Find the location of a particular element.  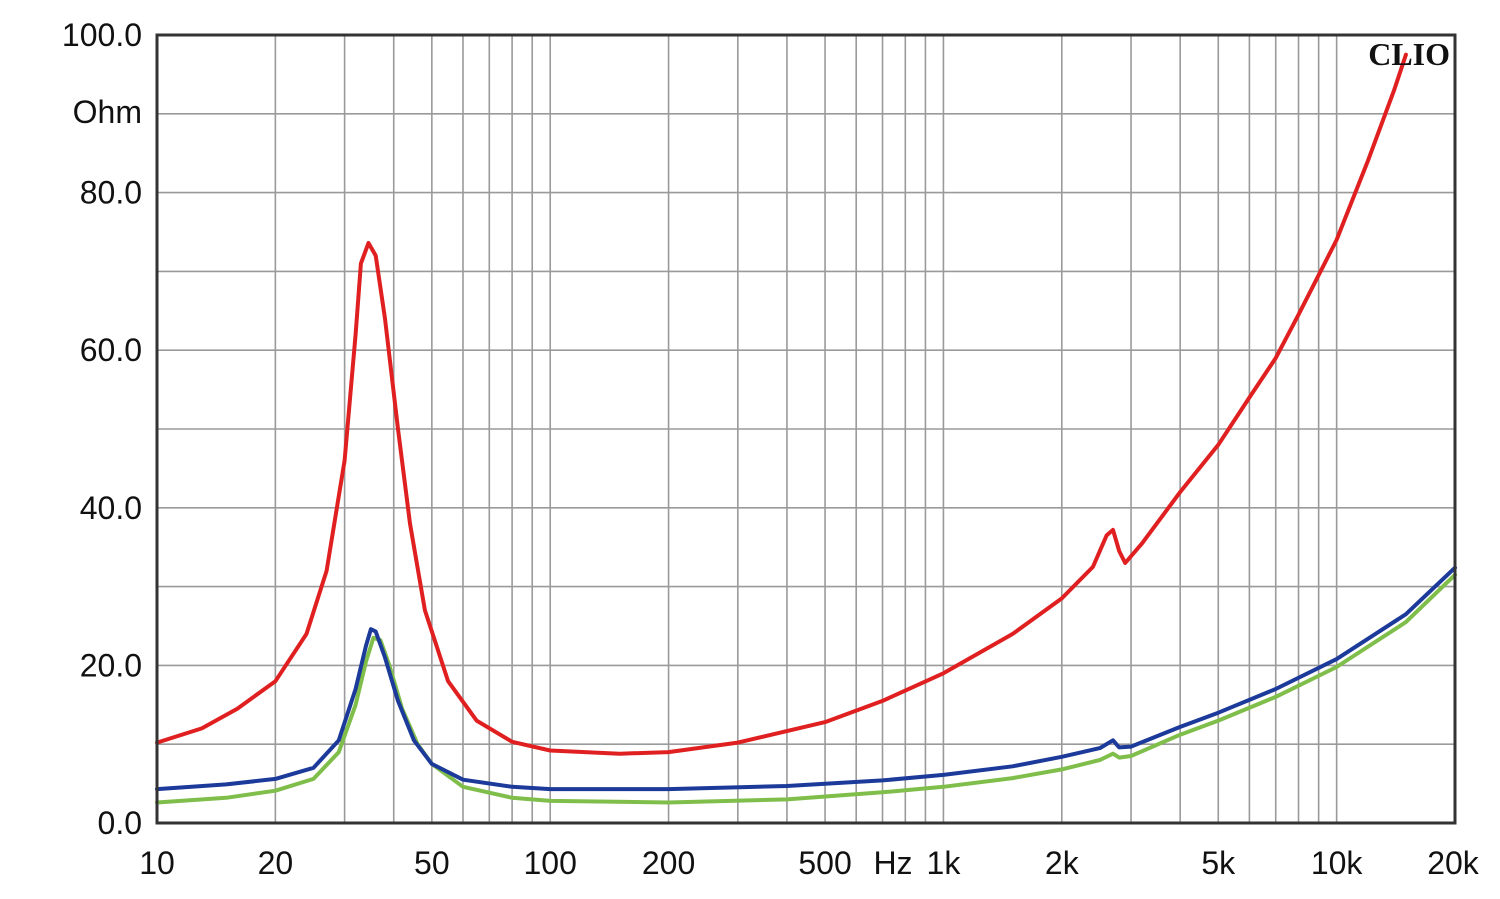

y-tick-label: 60.0 is located at coordinates (111, 350).